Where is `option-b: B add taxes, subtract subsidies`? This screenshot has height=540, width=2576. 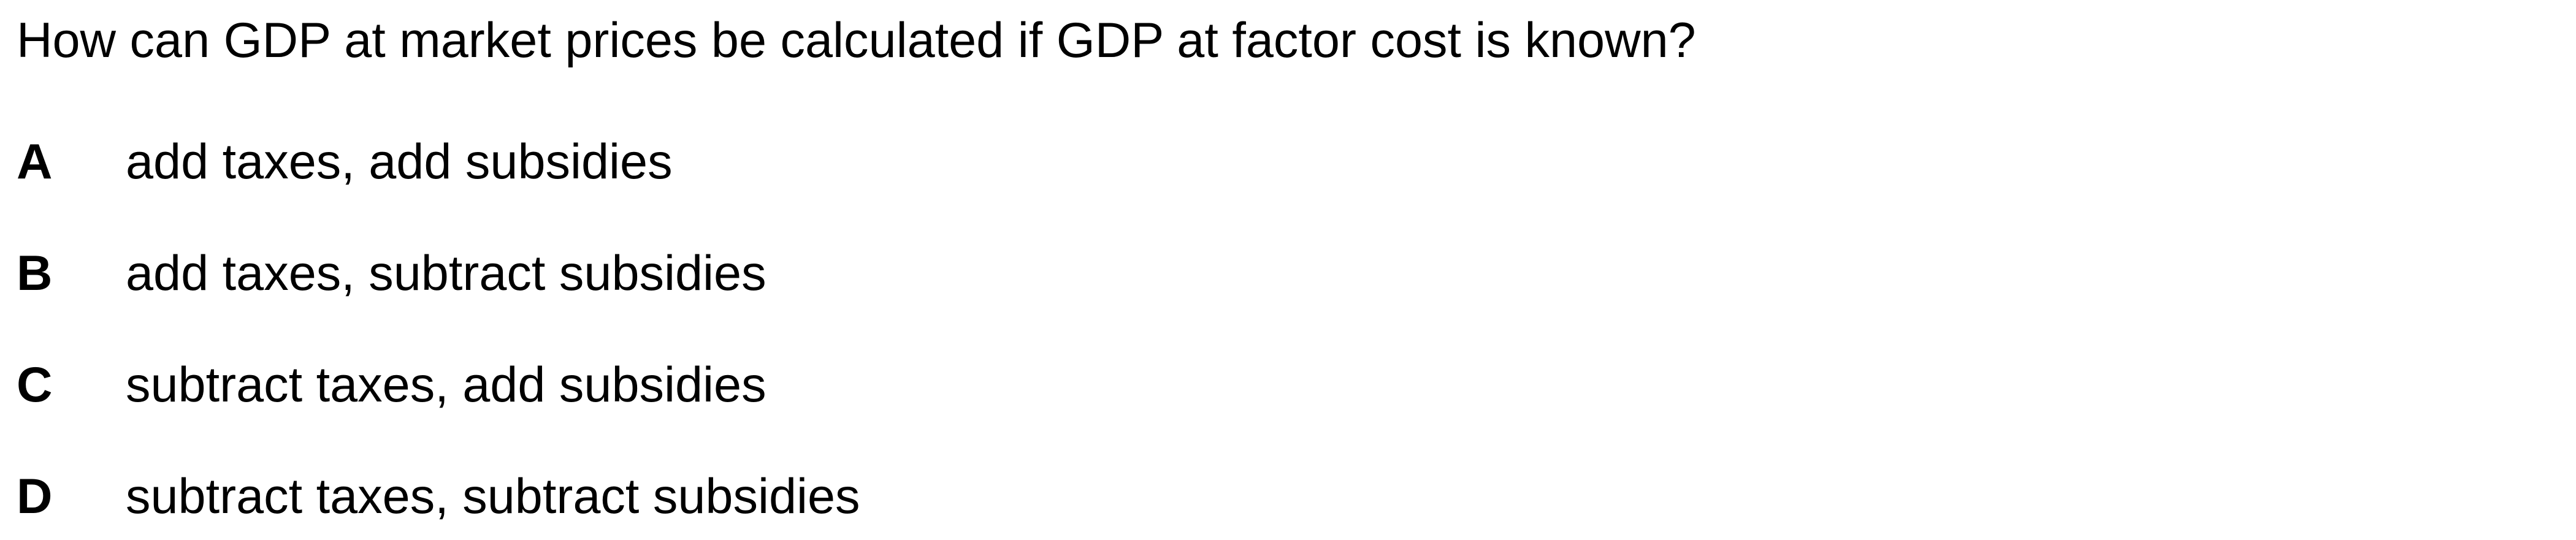 option-b: B add taxes, subtract subsidies is located at coordinates (691, 273).